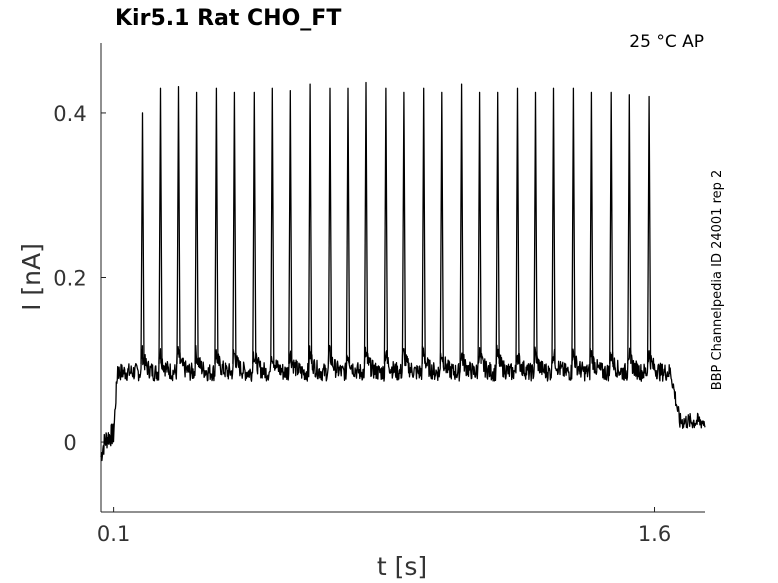 Image resolution: width=778 pixels, height=583 pixels. What do you see at coordinates (31, 277) in the screenshot?
I see `y-axis-label: I [nA]` at bounding box center [31, 277].